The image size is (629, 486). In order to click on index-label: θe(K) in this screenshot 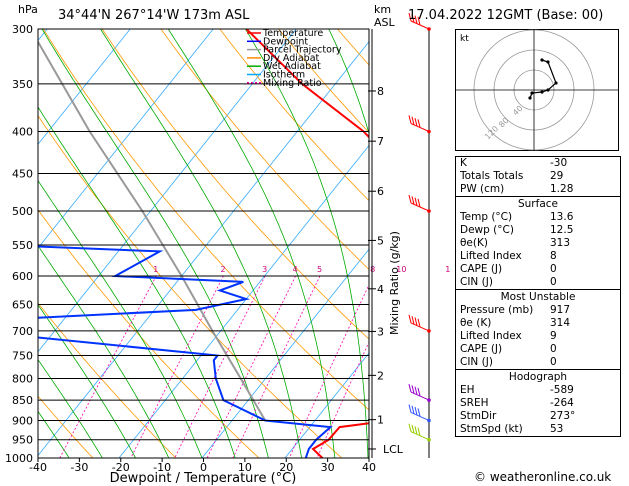, I will do `click(474, 243)`.